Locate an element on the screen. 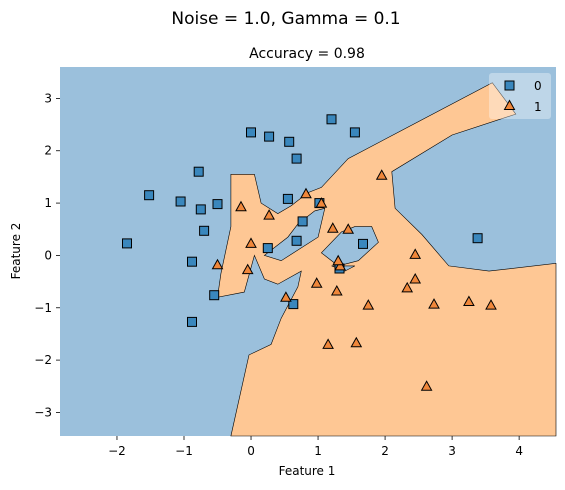 Image resolution: width=565 pixels, height=490 pixels. x-tick-label: 0 is located at coordinates (251, 451).